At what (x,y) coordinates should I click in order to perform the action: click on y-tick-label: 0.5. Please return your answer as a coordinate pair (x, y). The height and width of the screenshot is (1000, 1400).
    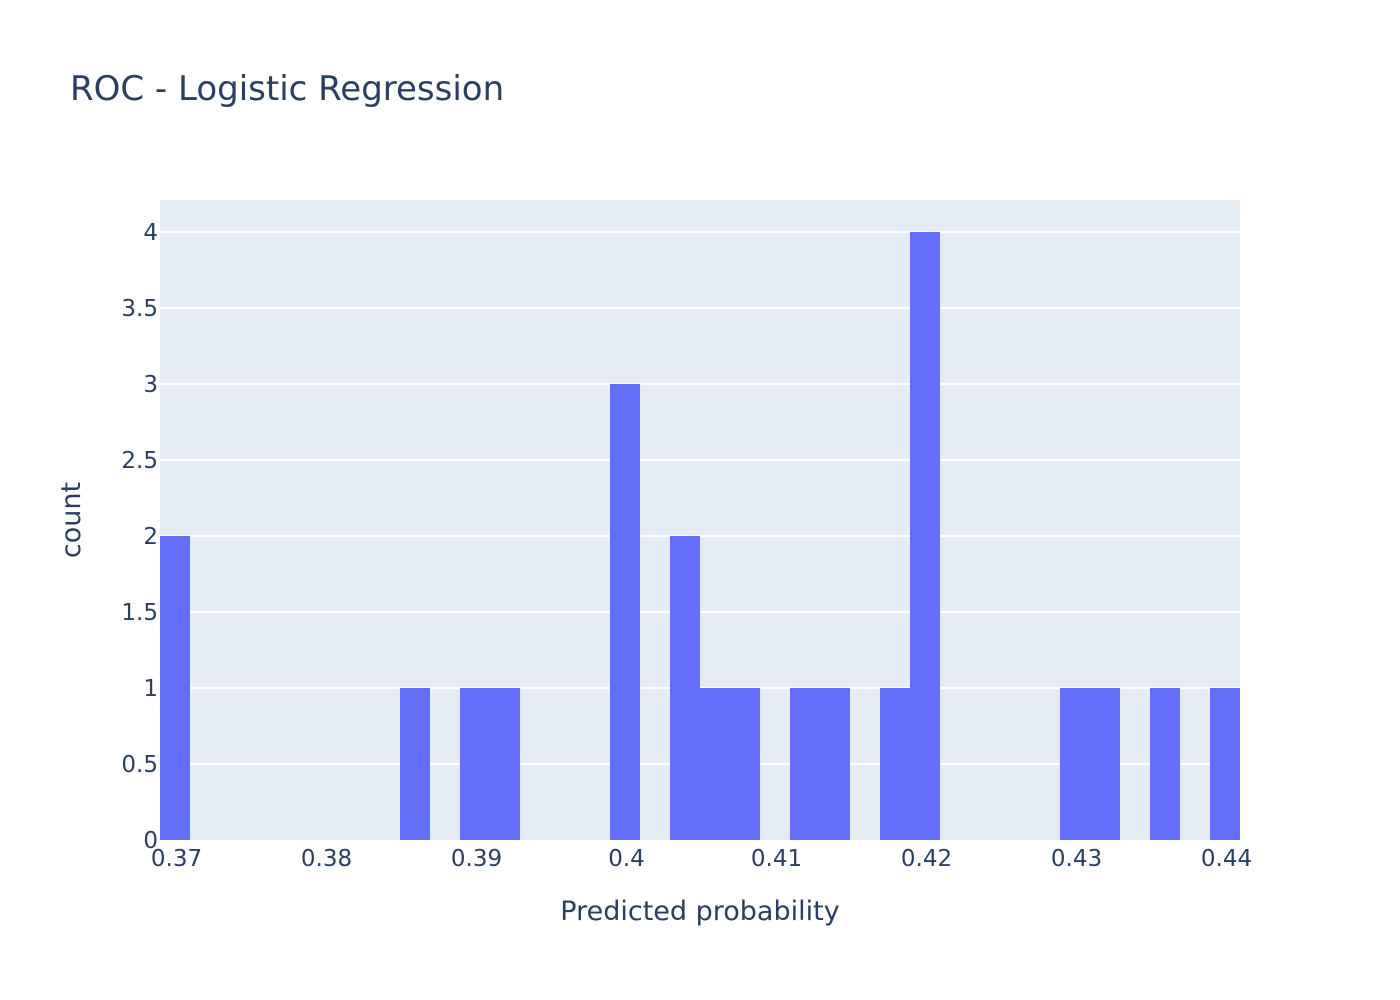
    Looking at the image, I should click on (139, 765).